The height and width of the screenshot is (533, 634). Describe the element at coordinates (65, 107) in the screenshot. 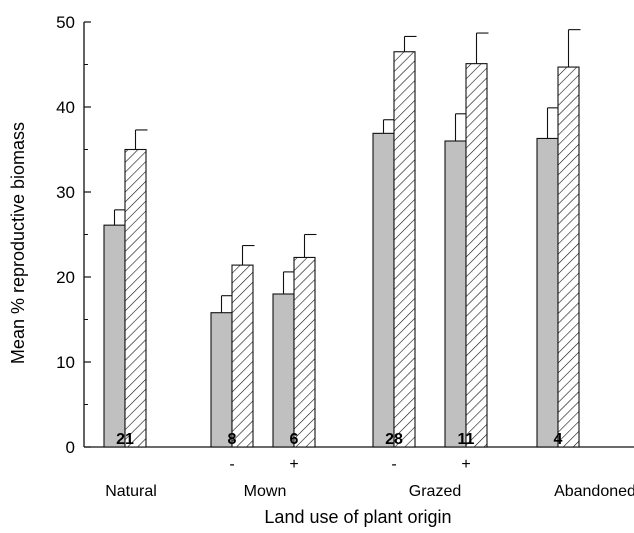

I see `y-tick-label: 40` at that location.